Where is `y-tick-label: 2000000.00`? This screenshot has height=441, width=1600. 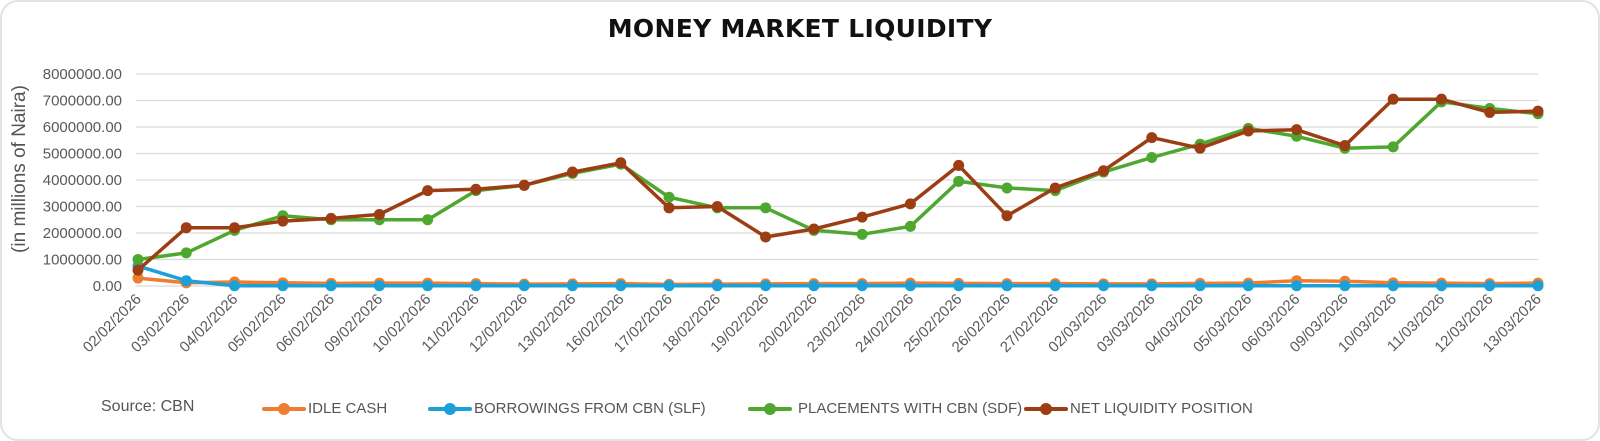 y-tick-label: 2000000.00 is located at coordinates (82, 233).